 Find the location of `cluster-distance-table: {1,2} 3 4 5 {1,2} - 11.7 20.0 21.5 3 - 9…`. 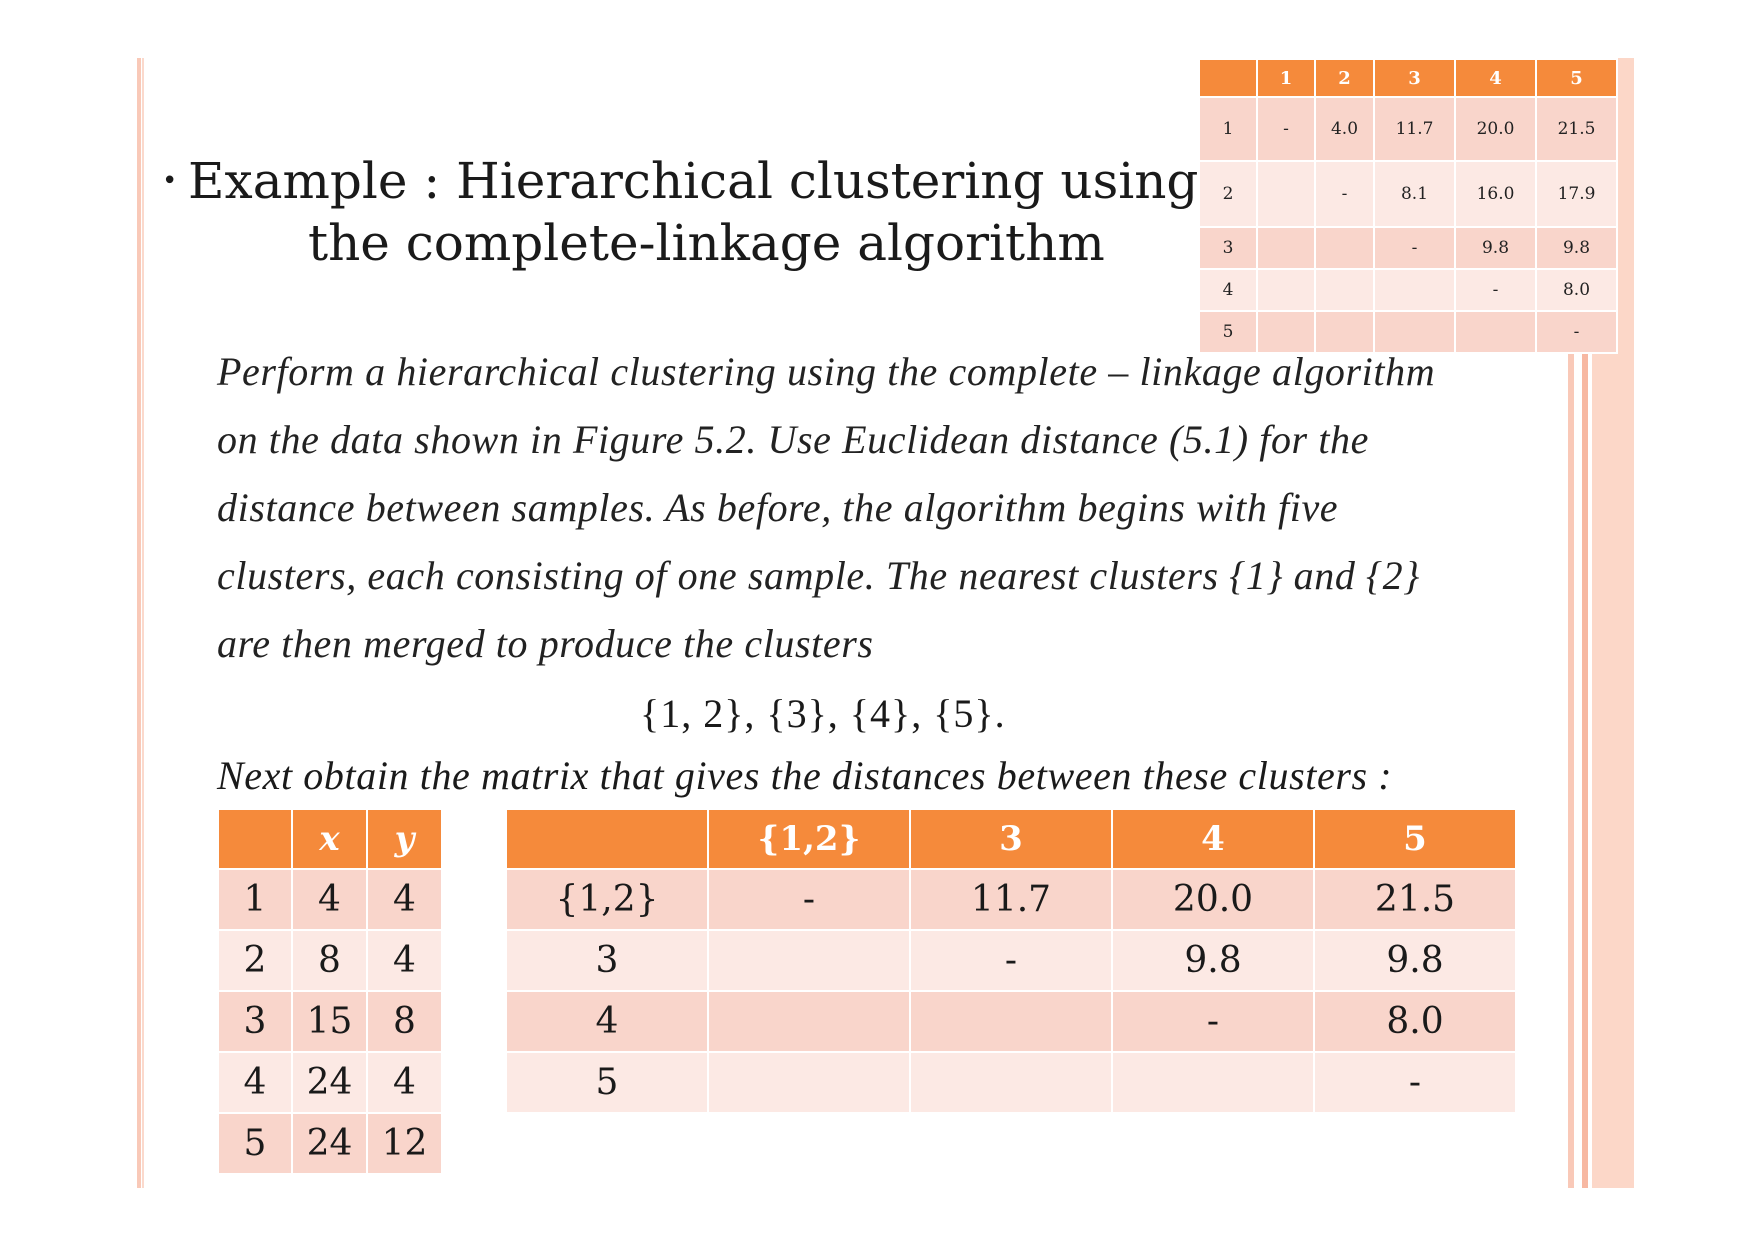

cluster-distance-table: {1,2} 3 4 5 {1,2} - 11.7 20.0 21.5 3 - 9… is located at coordinates (1011, 961).